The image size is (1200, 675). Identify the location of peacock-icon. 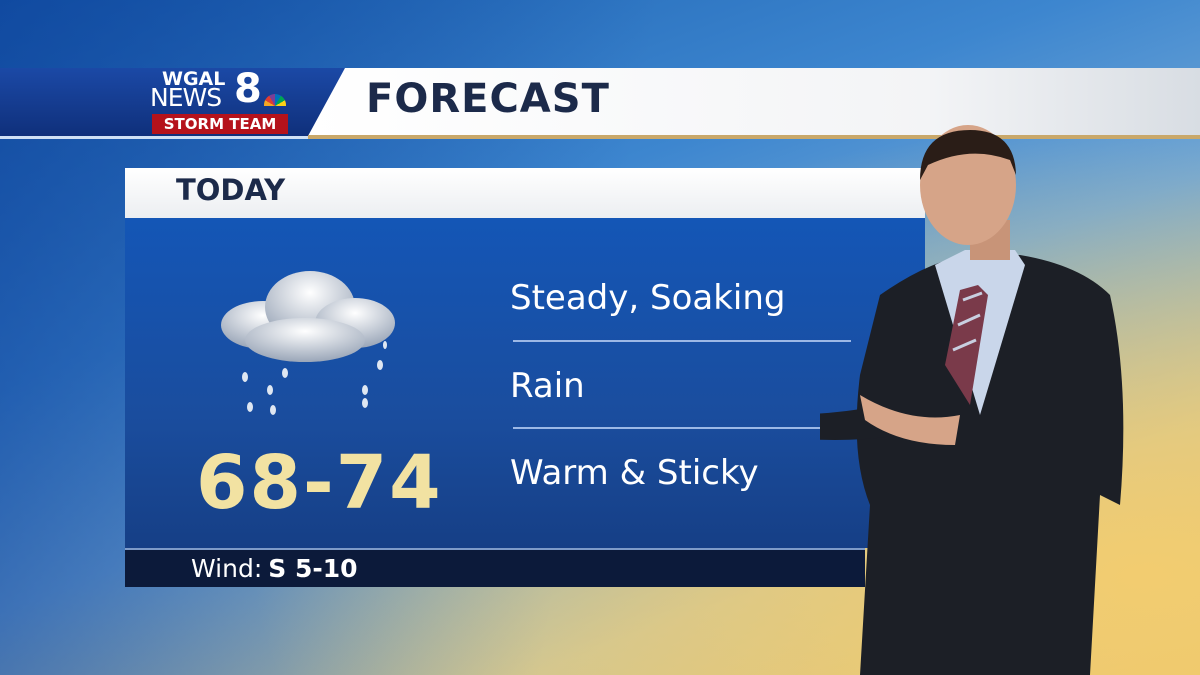
(275, 100).